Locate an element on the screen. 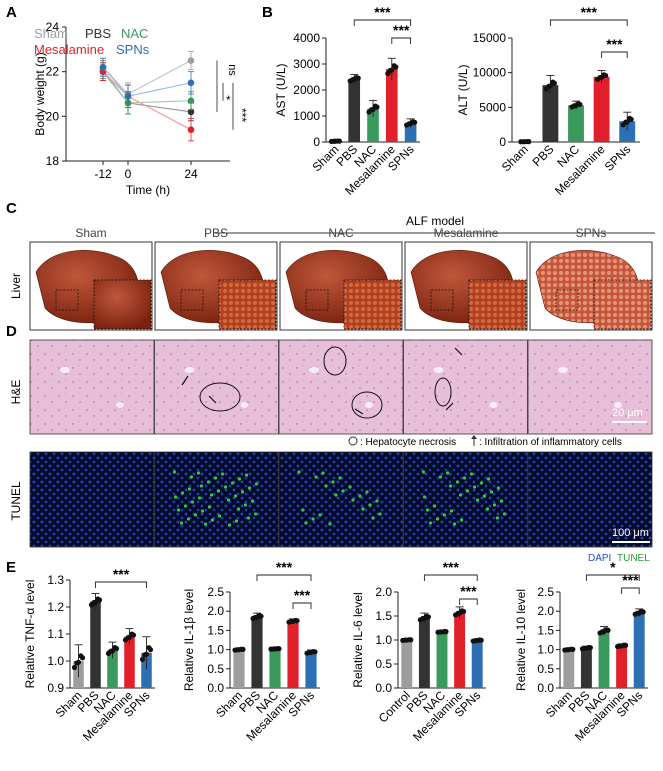 The width and height of the screenshot is (663, 771). y-tick-label: 0 is located at coordinates (316, 142).